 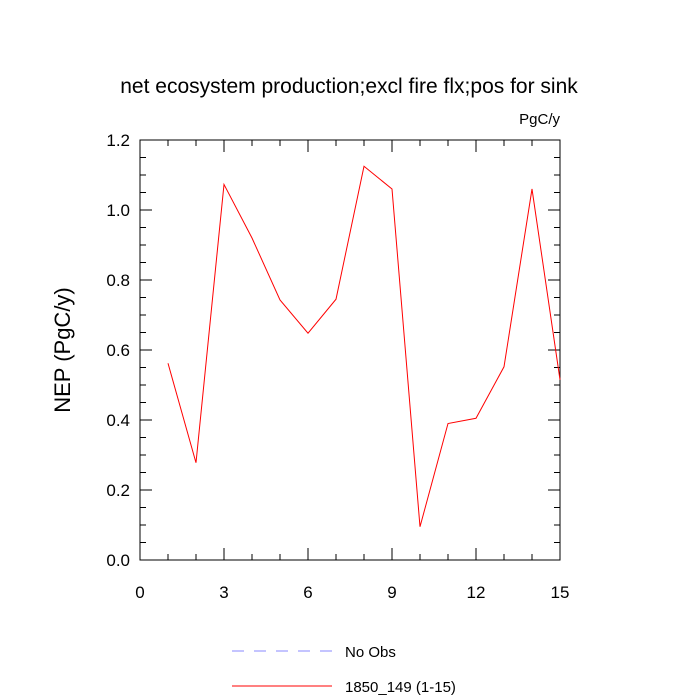 What do you see at coordinates (476, 592) in the screenshot?
I see `x-tick-label: 12` at bounding box center [476, 592].